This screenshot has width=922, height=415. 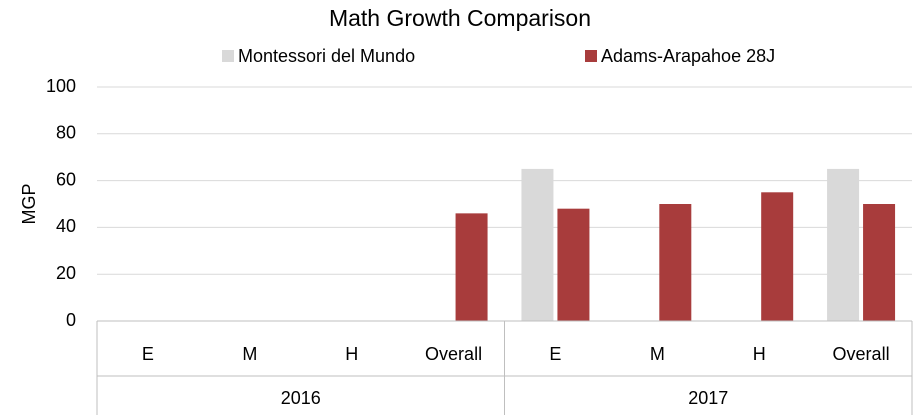 I want to click on legend-label: Montessori del Mundo, so click(x=326, y=56).